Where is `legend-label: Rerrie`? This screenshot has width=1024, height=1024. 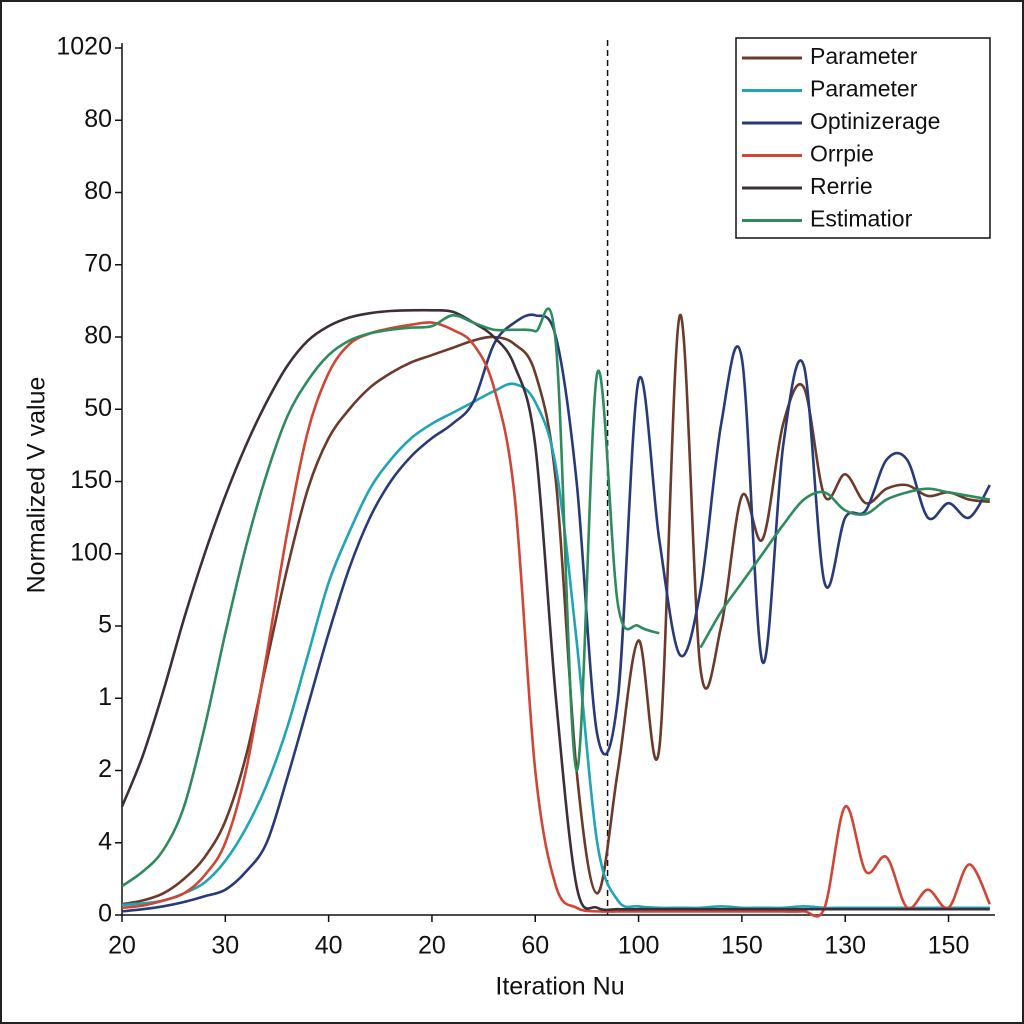
legend-label: Rerrie is located at coordinates (841, 186).